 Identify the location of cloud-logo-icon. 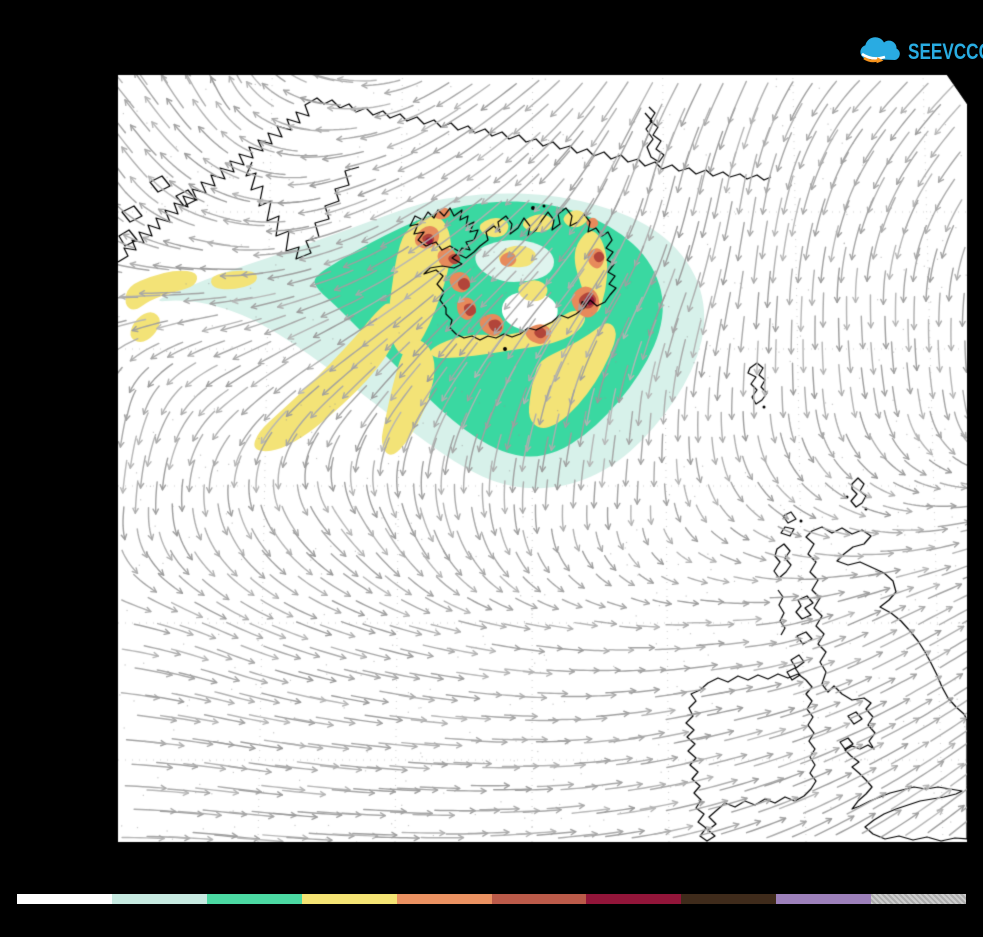
(880, 50).